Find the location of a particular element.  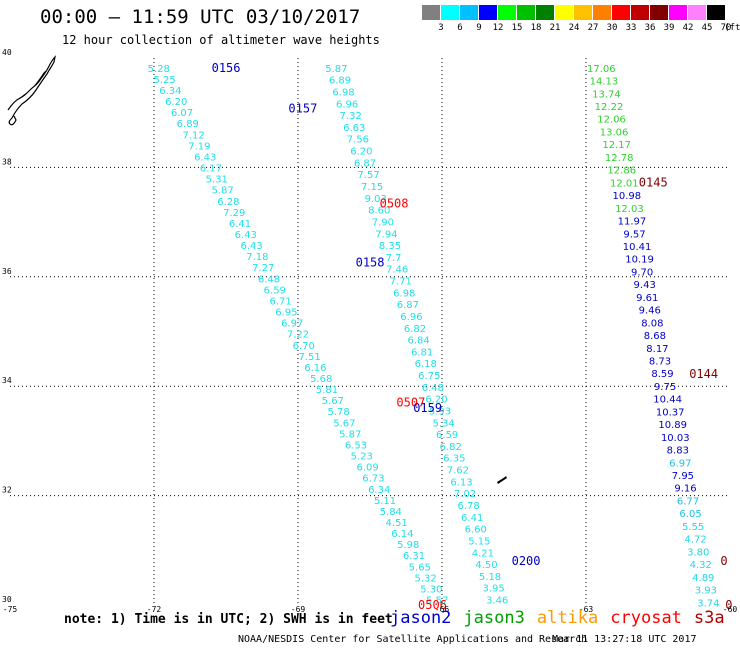

track-value-label: 9.16 is located at coordinates (685, 489).